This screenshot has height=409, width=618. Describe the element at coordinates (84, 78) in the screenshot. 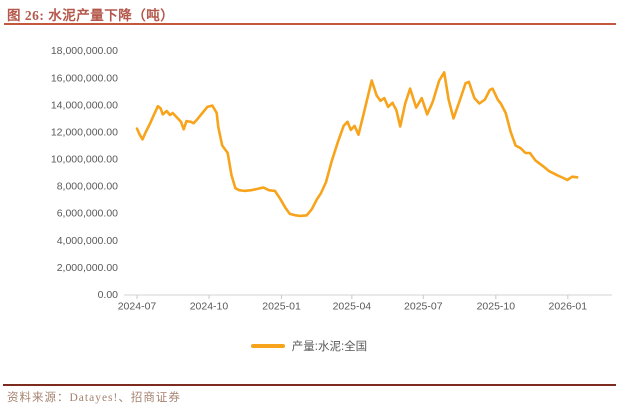

I see `y-tick-label: 16,000,000.00` at that location.